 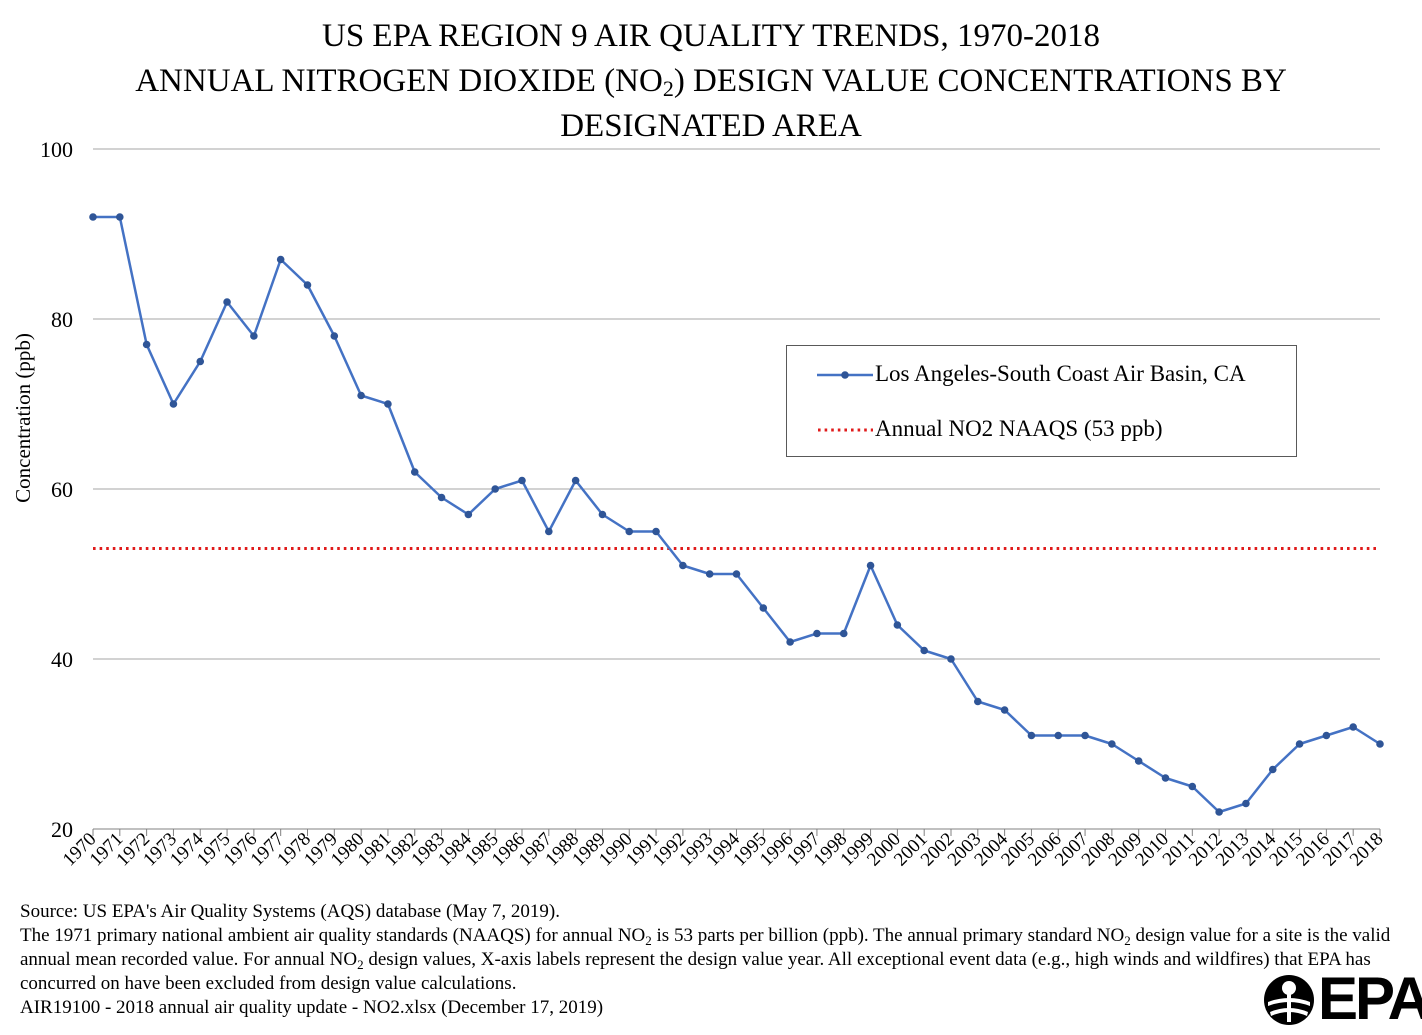 What do you see at coordinates (120, 217) in the screenshot?
I see `data-point-1971` at bounding box center [120, 217].